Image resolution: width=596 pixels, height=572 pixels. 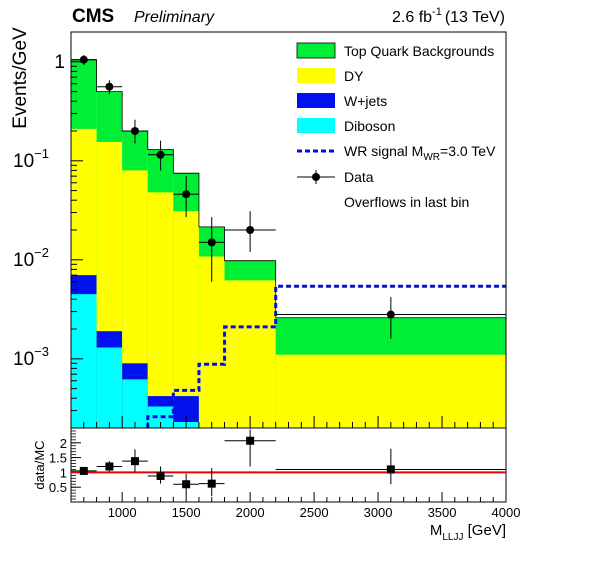 What do you see at coordinates (250, 512) in the screenshot?
I see `ratio-x-tick-label-2: 2000` at bounding box center [250, 512].